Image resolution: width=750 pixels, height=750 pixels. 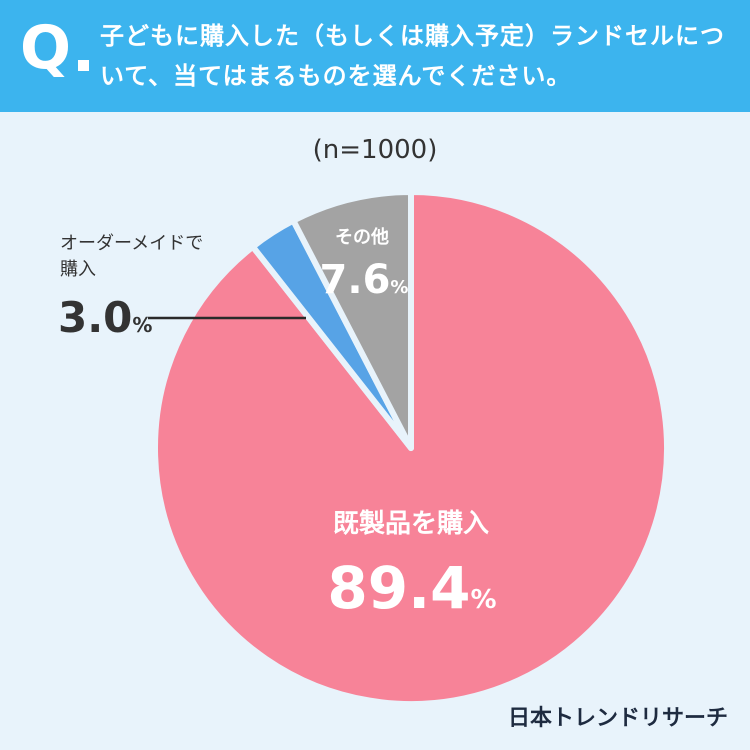 I want to click on order-made-value: 3.0%, so click(x=105, y=317).